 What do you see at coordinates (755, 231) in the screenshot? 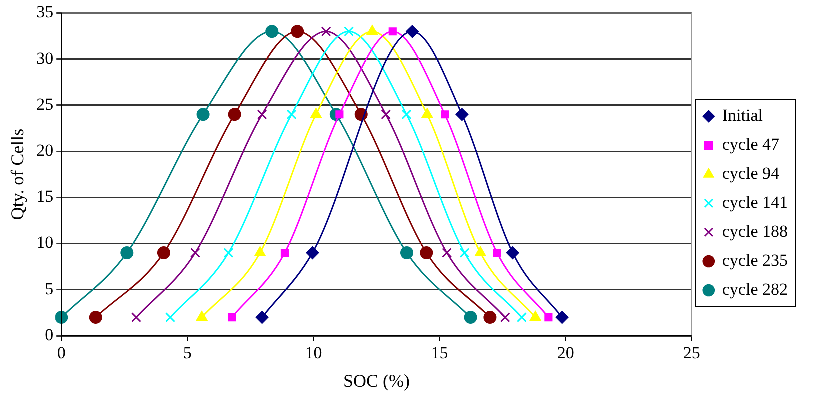
I see `legend-label: cycle 188` at bounding box center [755, 231].